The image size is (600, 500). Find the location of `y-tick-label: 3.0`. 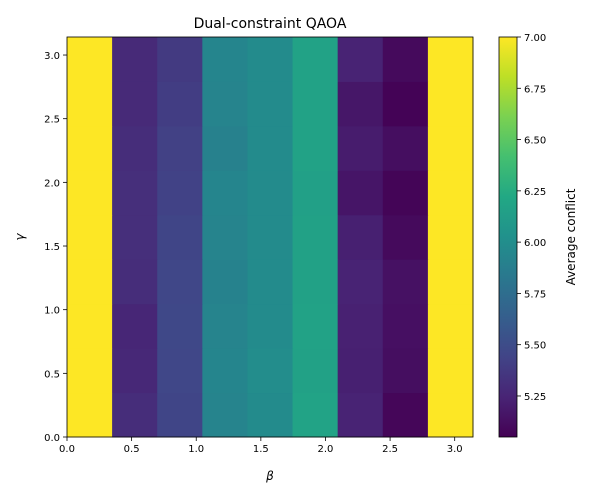

y-tick-label: 3.0 is located at coordinates (52, 56).